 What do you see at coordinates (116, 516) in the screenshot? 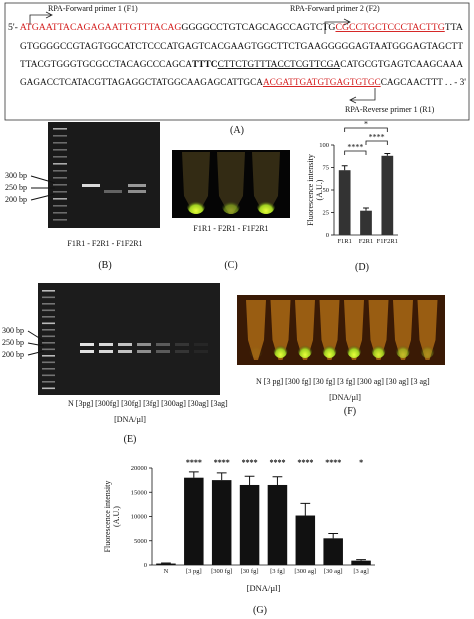
I see `y-axis-label: (A.U.)` at bounding box center [116, 516].